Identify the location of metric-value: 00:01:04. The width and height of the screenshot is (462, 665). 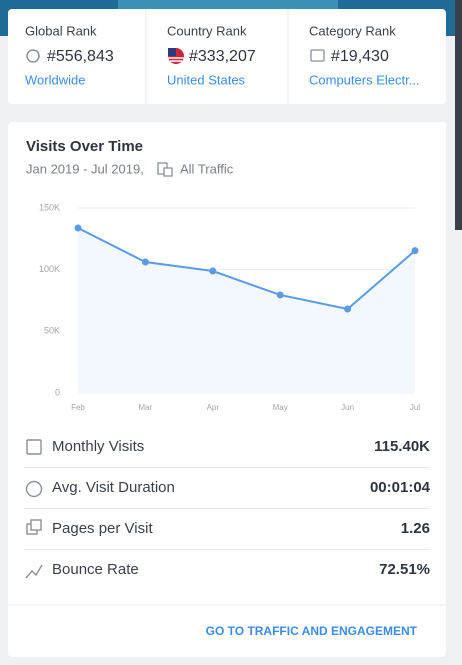
(400, 487).